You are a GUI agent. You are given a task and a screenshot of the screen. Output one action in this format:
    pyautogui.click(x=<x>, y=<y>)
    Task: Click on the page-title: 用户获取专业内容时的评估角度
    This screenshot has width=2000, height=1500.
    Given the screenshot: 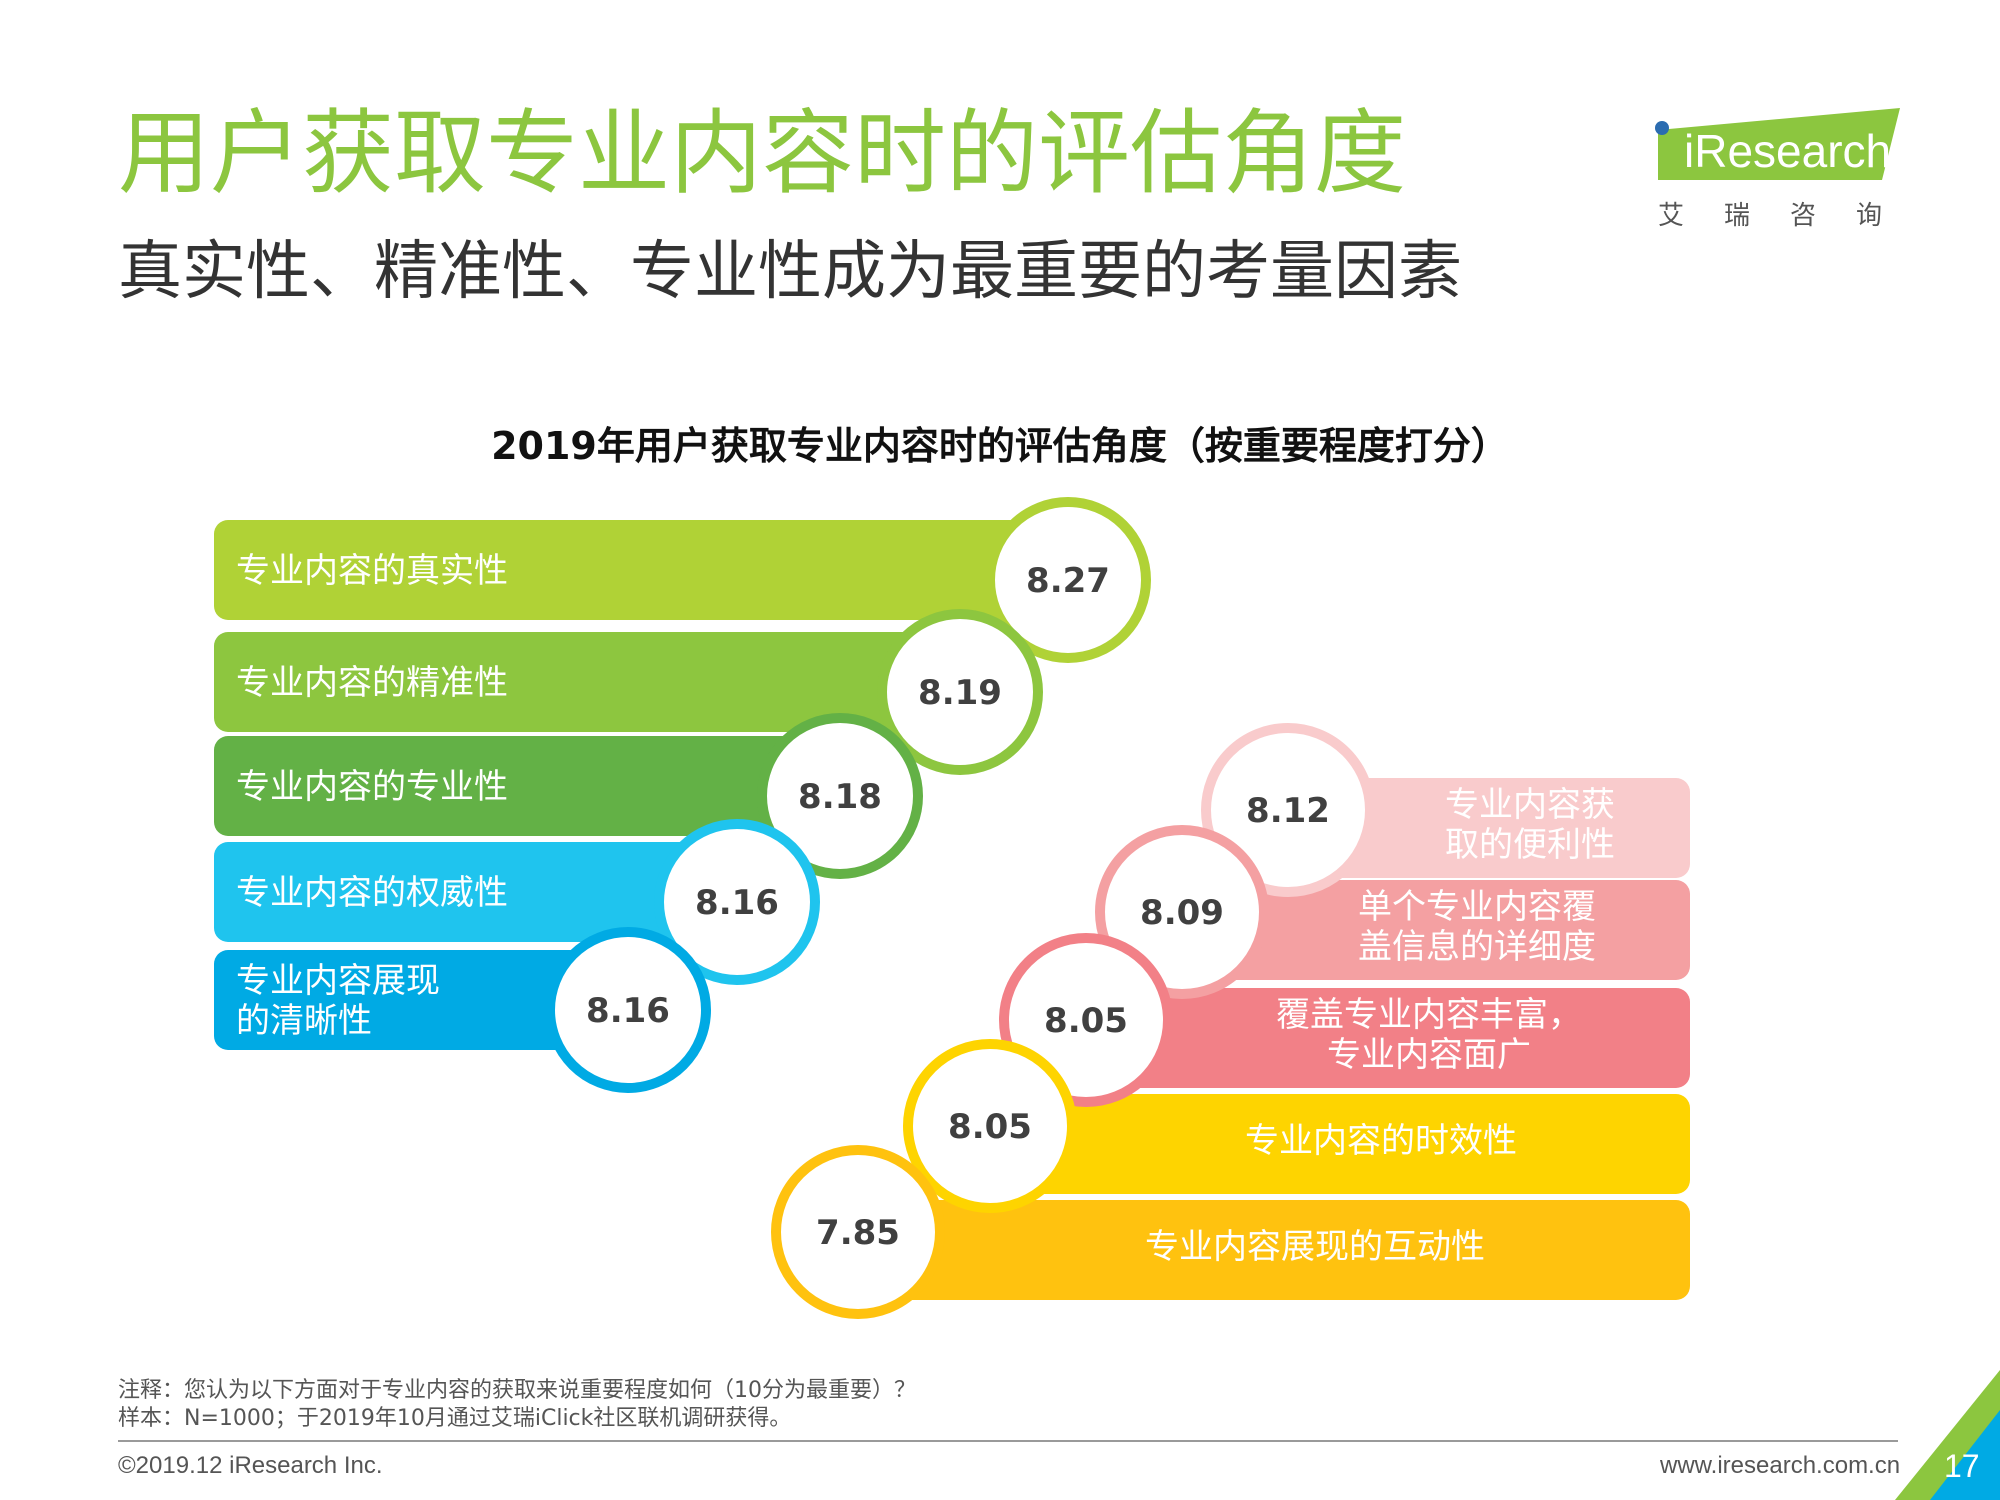 What is the action you would take?
    pyautogui.click(x=762, y=153)
    